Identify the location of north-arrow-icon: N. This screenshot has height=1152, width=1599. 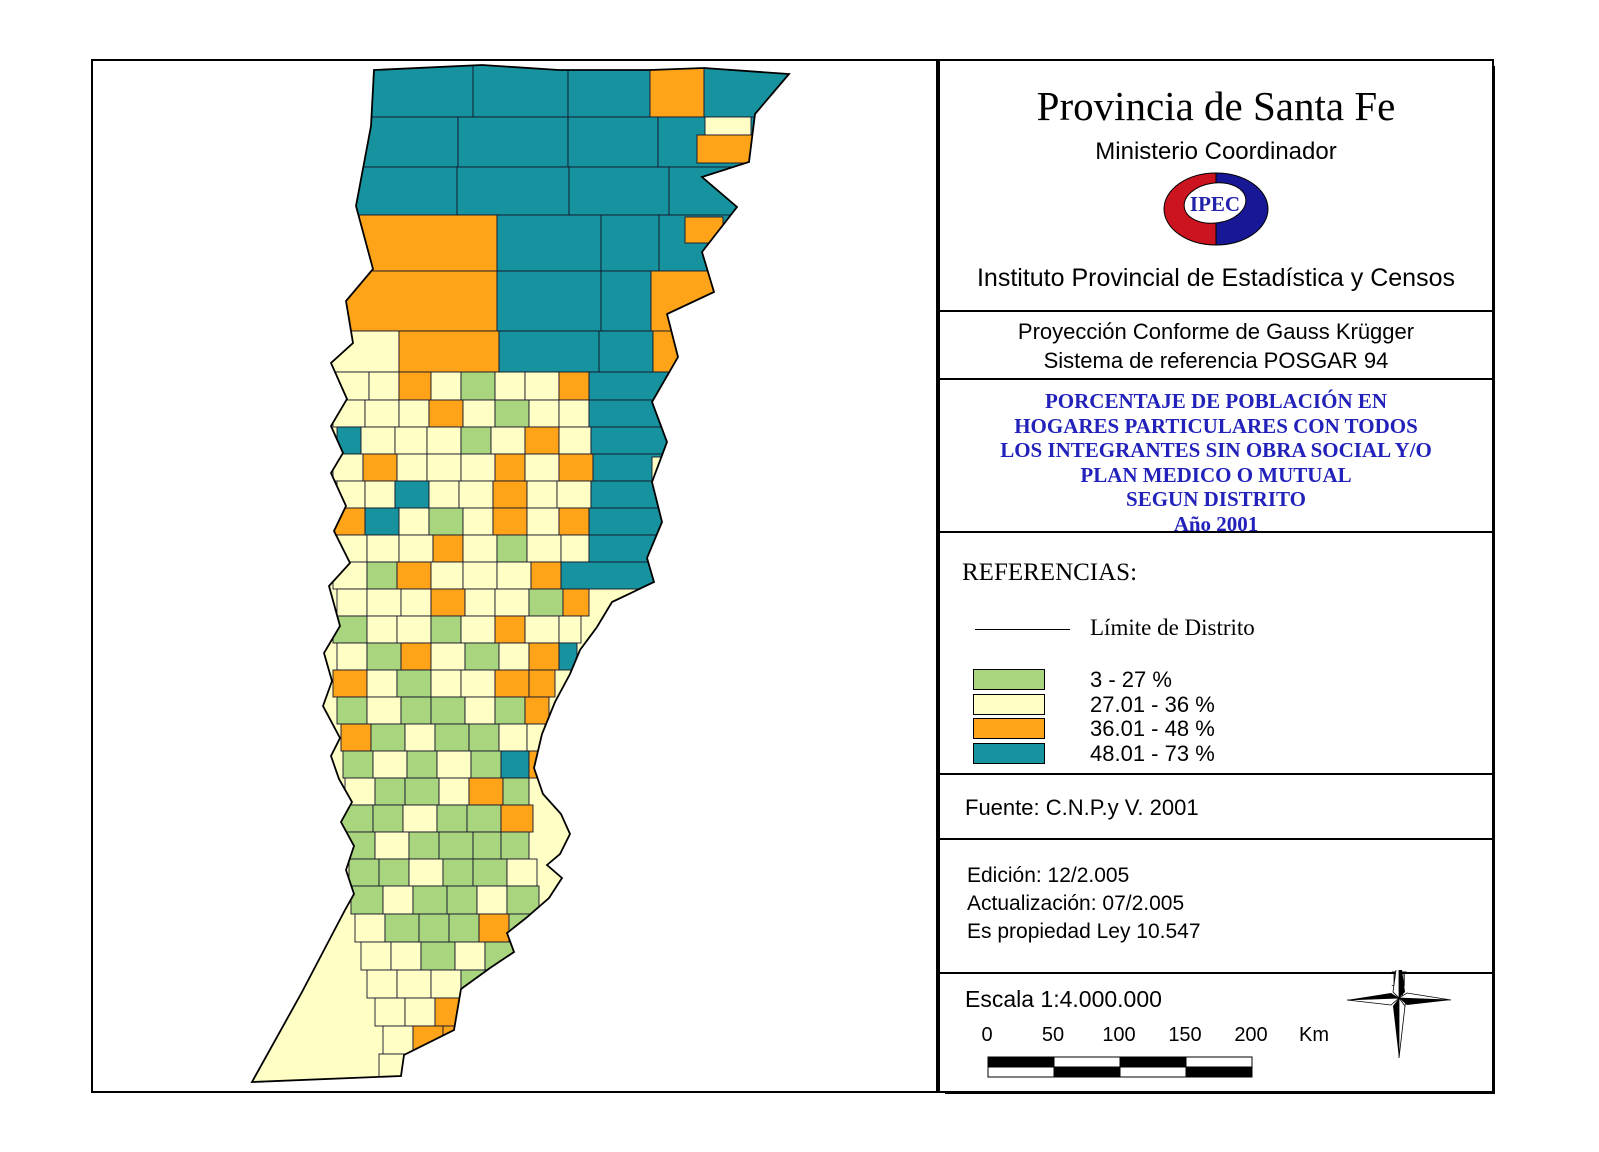
(1399, 1019).